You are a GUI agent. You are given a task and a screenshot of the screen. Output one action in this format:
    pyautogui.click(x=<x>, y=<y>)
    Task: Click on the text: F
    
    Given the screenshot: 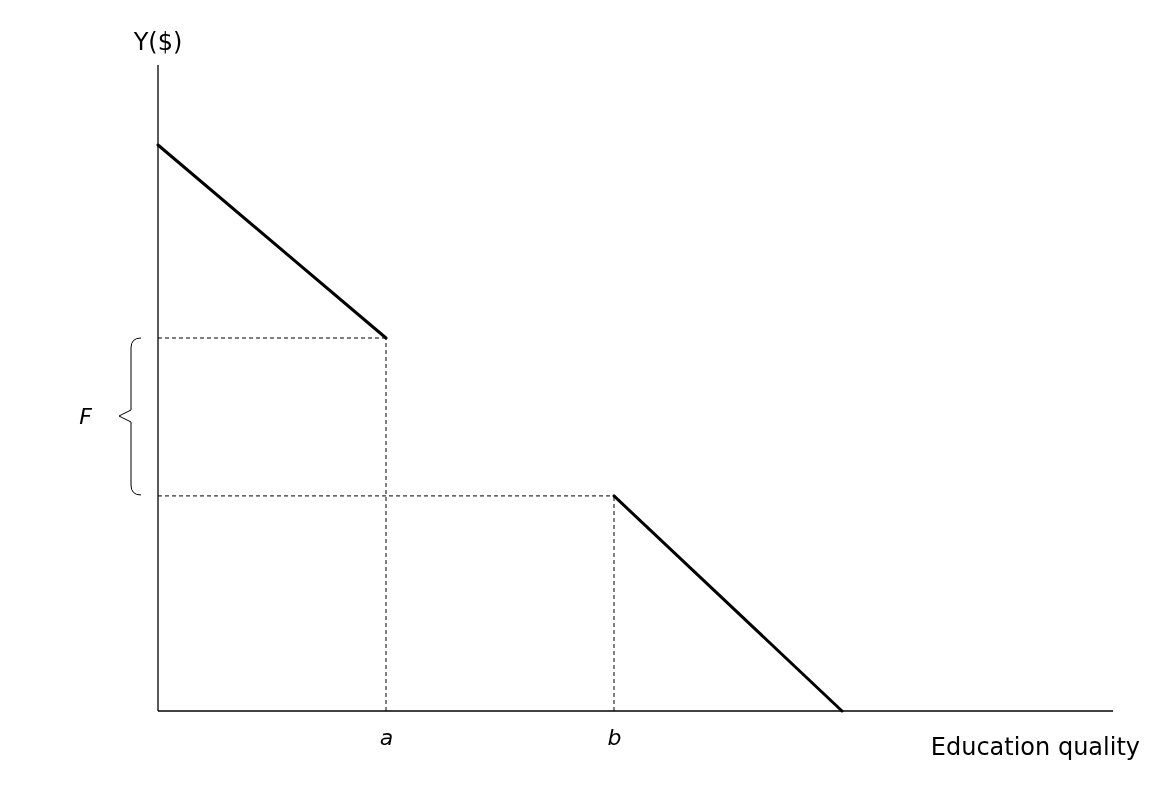 What is the action you would take?
    pyautogui.click(x=86, y=416)
    